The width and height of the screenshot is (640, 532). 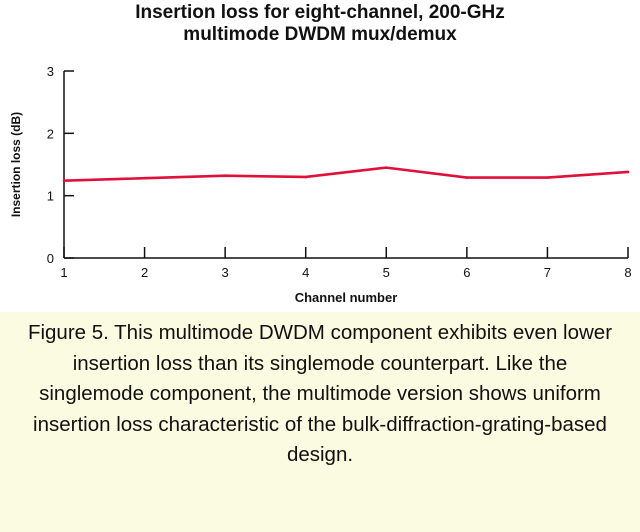 I want to click on x-tick-label: 4, so click(x=305, y=272).